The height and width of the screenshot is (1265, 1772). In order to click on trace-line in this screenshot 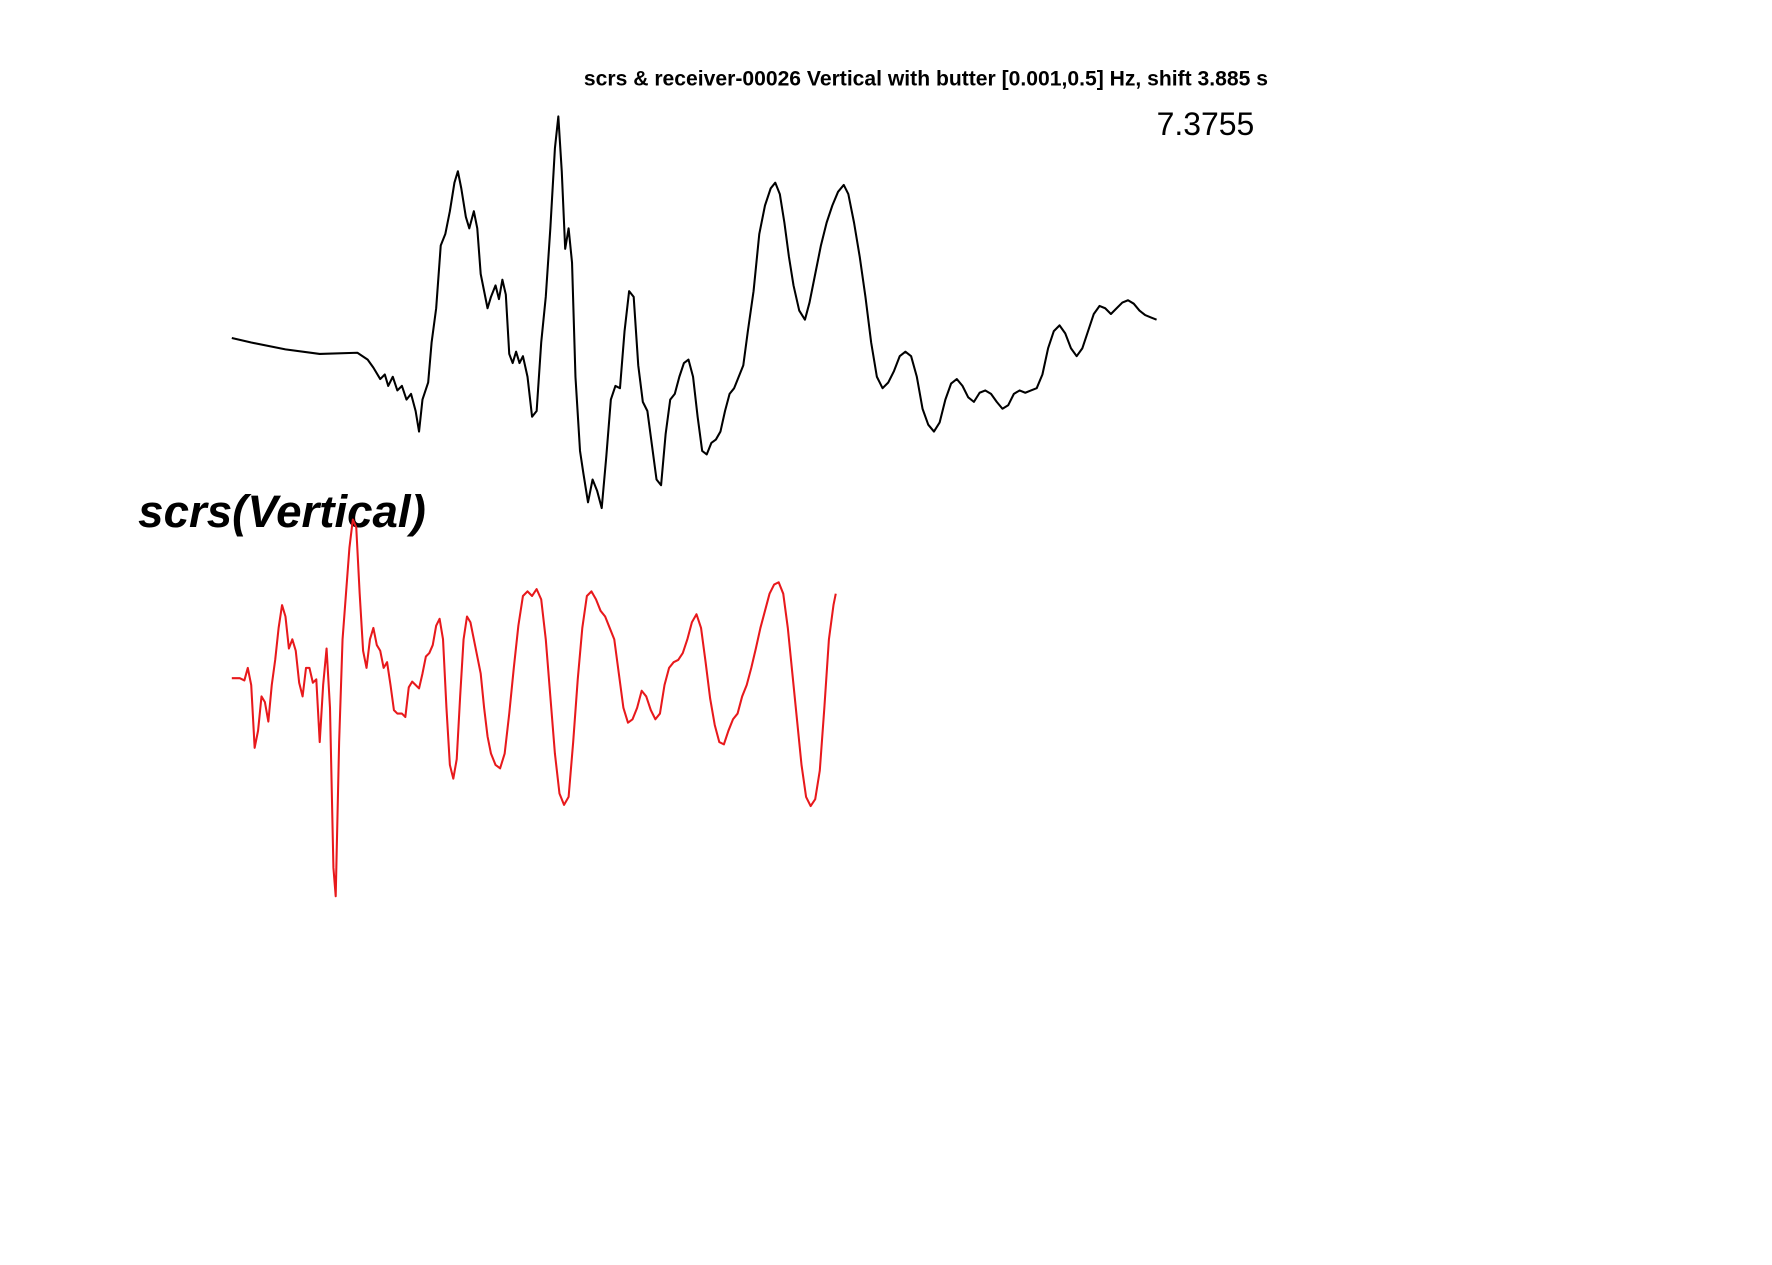, I will do `click(534, 708)`.